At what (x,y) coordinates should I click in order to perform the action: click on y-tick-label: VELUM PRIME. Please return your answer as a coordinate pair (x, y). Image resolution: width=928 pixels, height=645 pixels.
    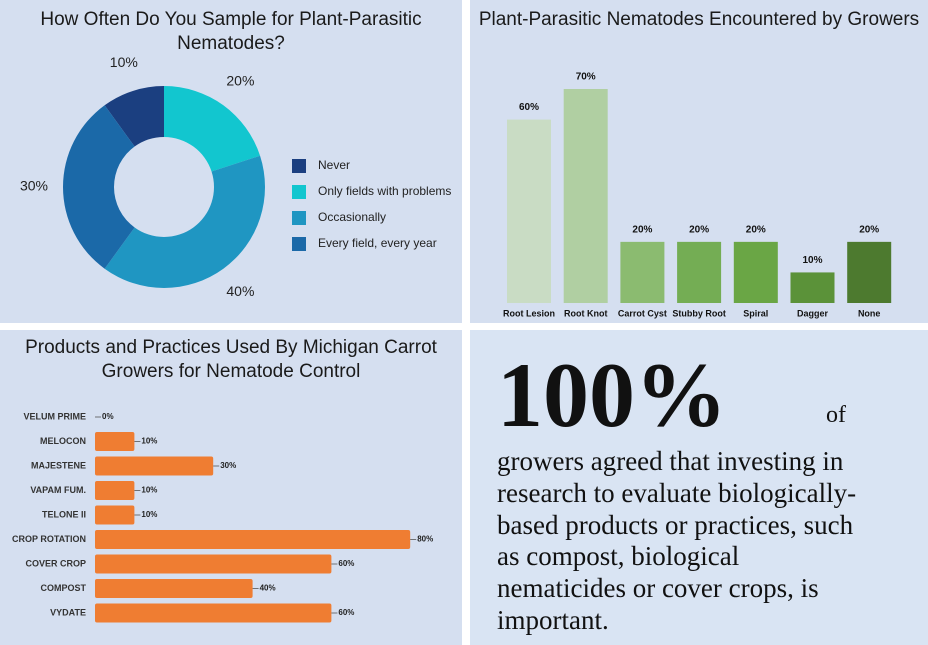
    Looking at the image, I should click on (54, 416).